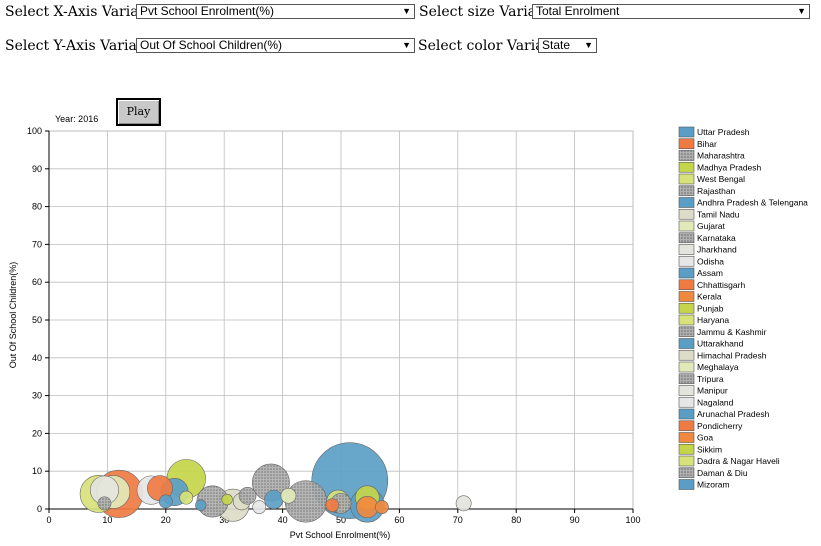 This screenshot has height=546, width=821. I want to click on x-tick-label: 10, so click(107, 520).